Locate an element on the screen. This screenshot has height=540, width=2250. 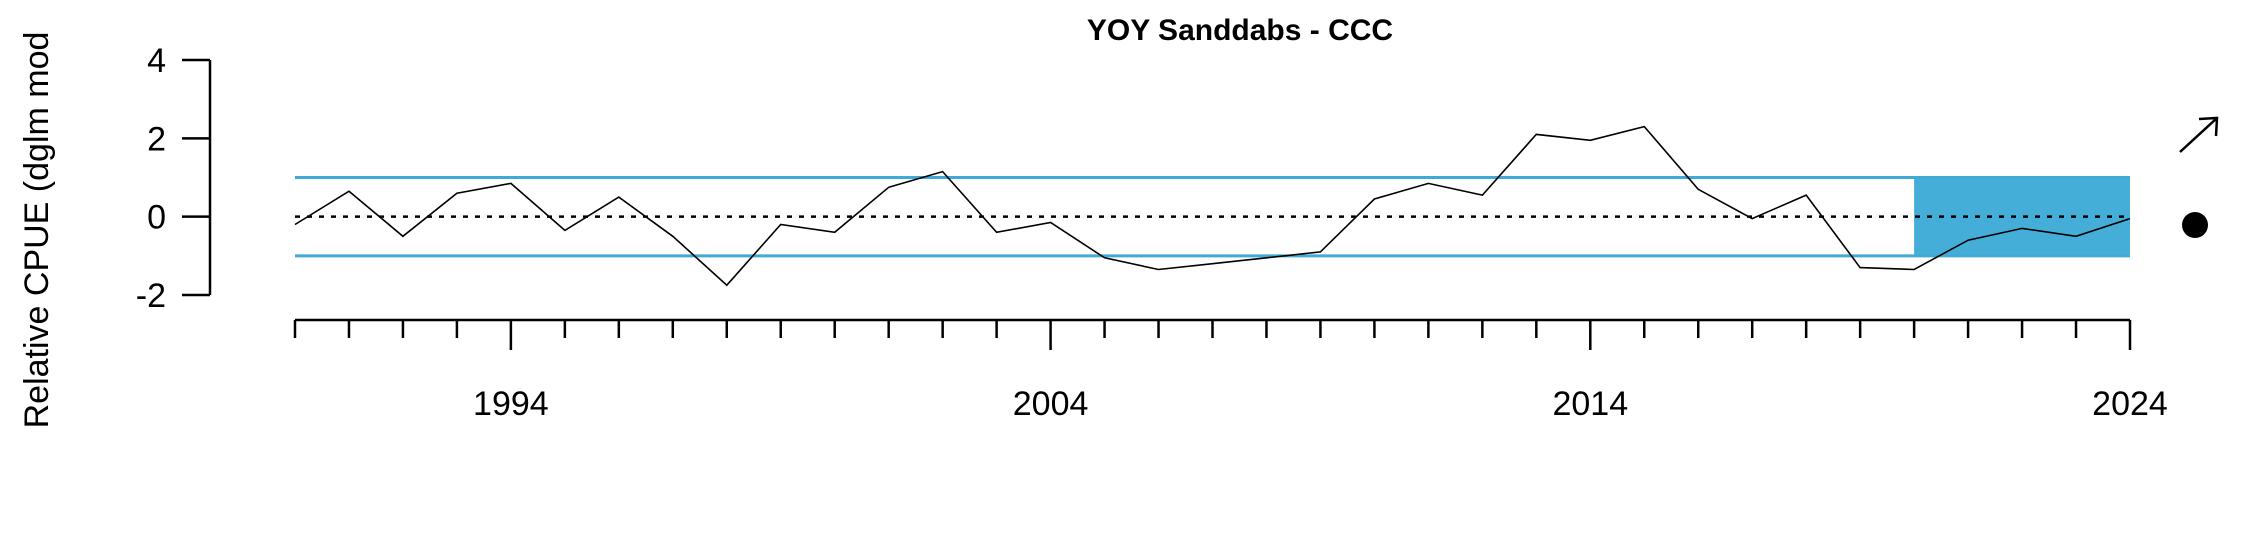
dot-icon is located at coordinates (2195, 225).